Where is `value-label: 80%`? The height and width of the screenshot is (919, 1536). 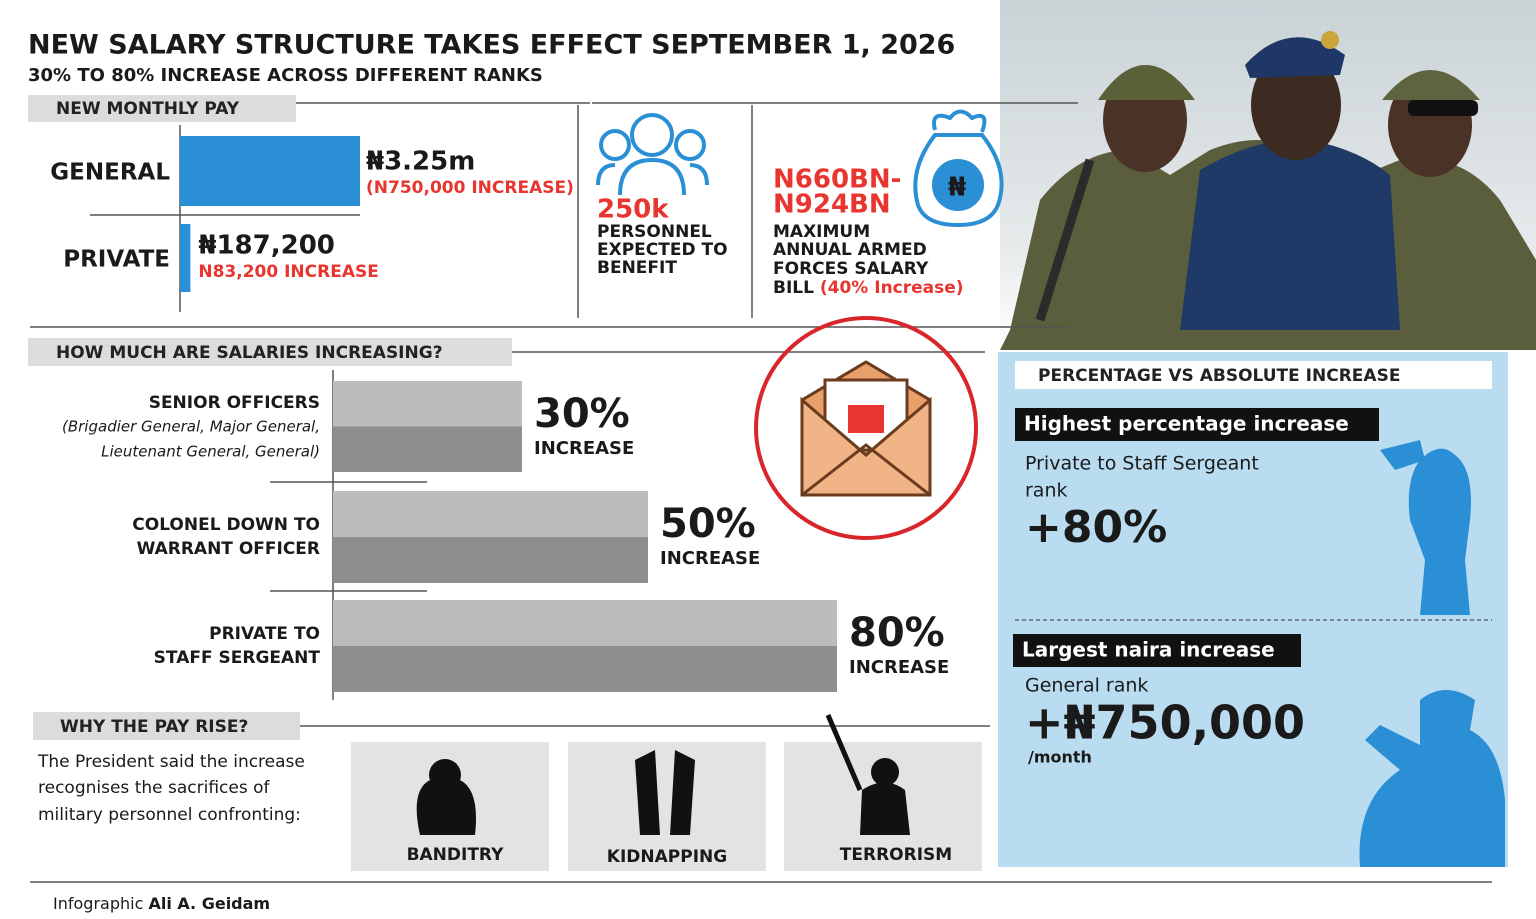
value-label: 80% is located at coordinates (897, 633).